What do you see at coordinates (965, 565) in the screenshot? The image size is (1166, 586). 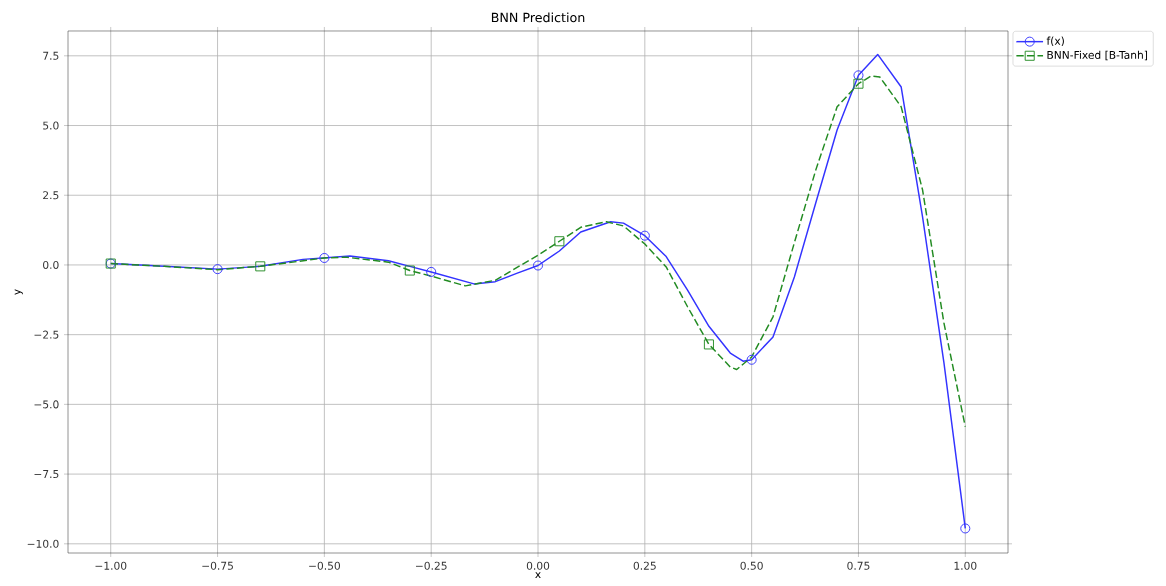 I see `x-tick-label: 1.00` at bounding box center [965, 565].